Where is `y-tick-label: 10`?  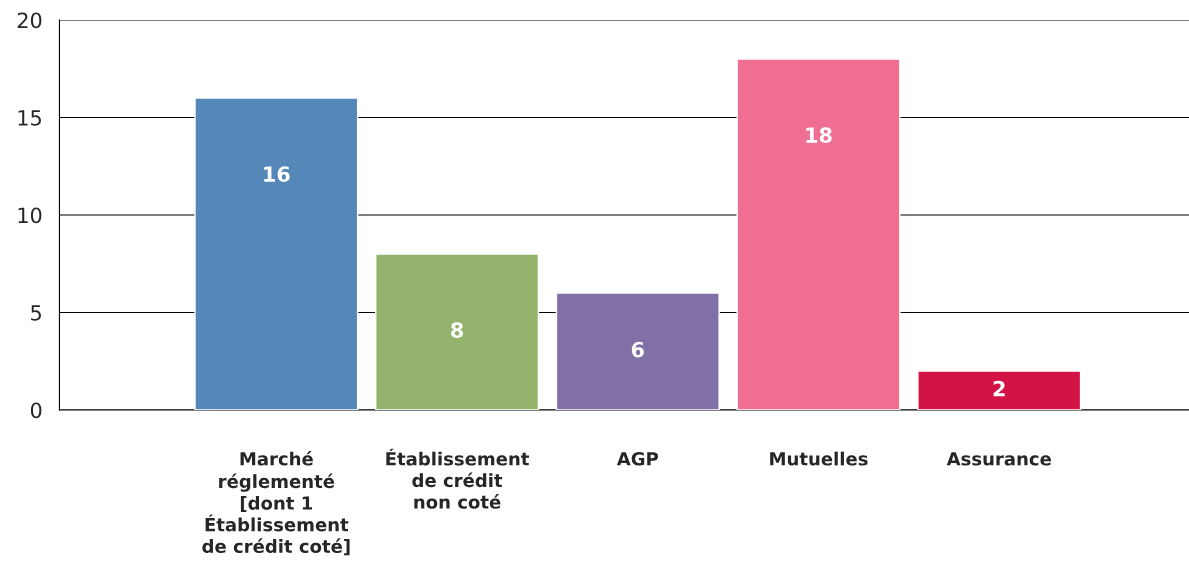
y-tick-label: 10 is located at coordinates (30, 215).